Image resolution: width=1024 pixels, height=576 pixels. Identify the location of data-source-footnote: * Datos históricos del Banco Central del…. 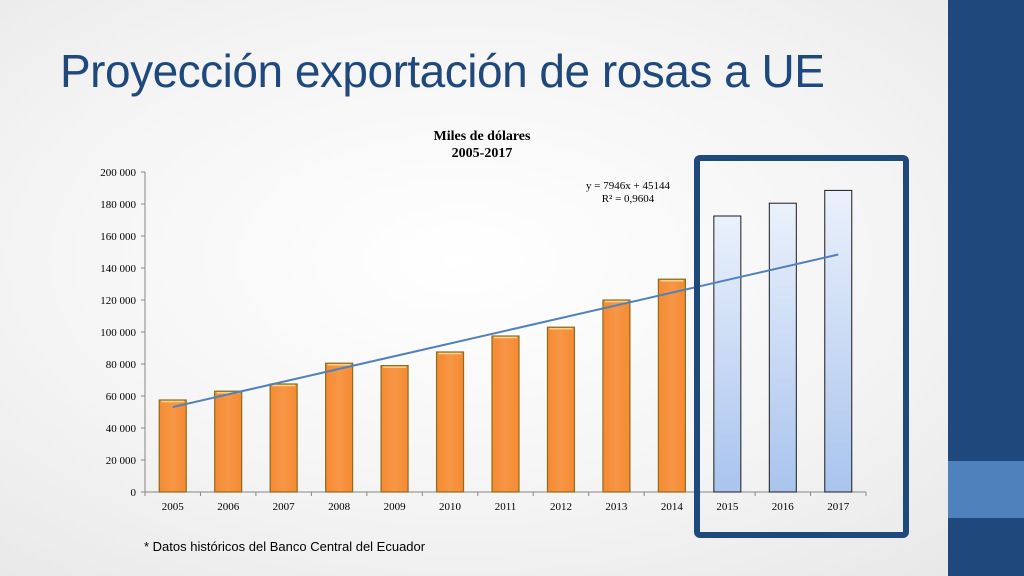
(285, 546).